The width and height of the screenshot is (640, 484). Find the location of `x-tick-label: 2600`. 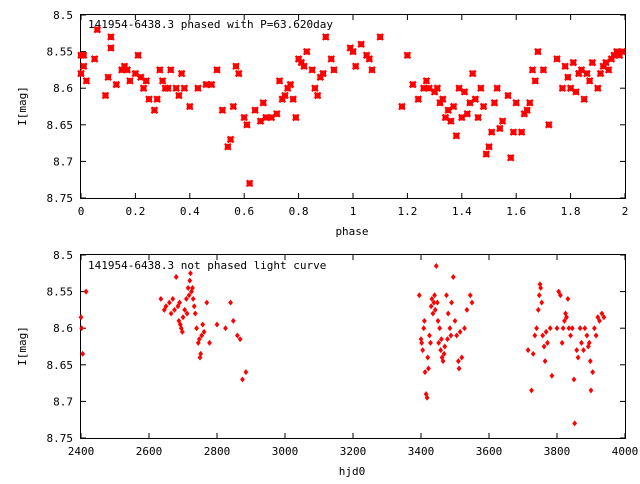

x-tick-label: 2600 is located at coordinates (149, 451).